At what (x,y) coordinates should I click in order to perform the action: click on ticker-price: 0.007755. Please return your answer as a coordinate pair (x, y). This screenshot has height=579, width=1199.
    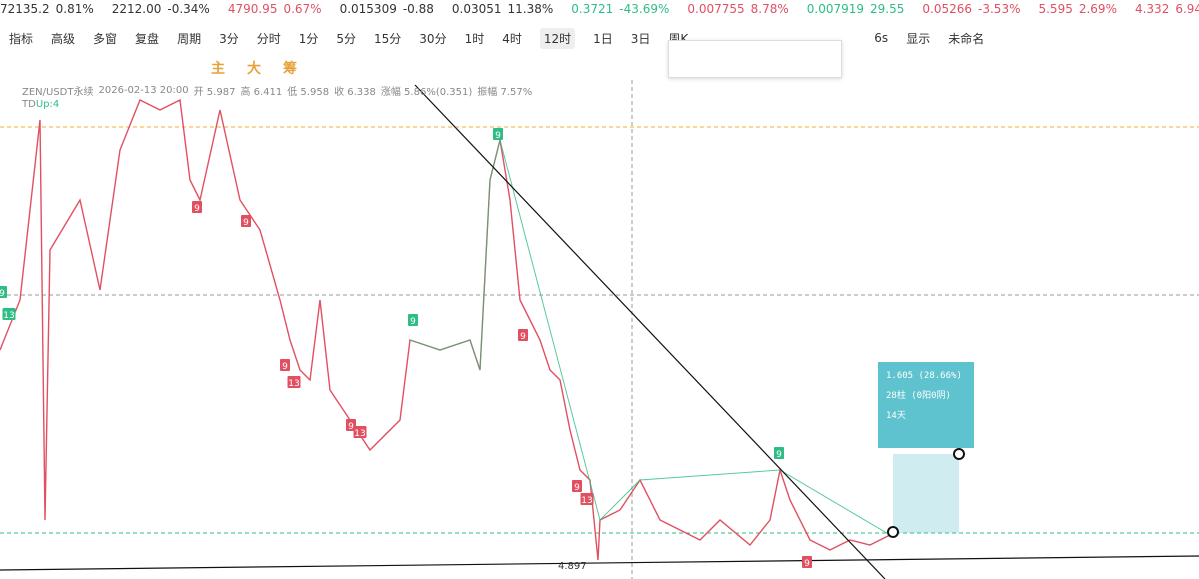
    Looking at the image, I should click on (716, 9).